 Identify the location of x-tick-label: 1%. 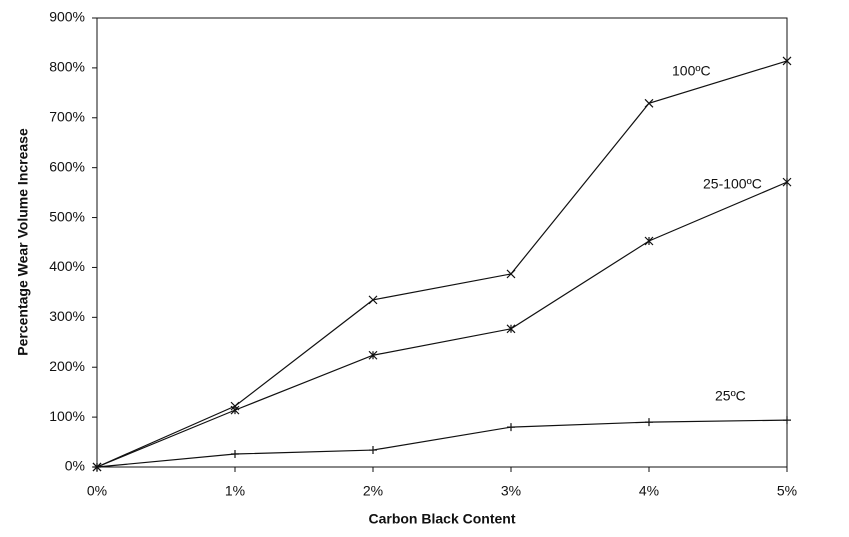
(235, 491).